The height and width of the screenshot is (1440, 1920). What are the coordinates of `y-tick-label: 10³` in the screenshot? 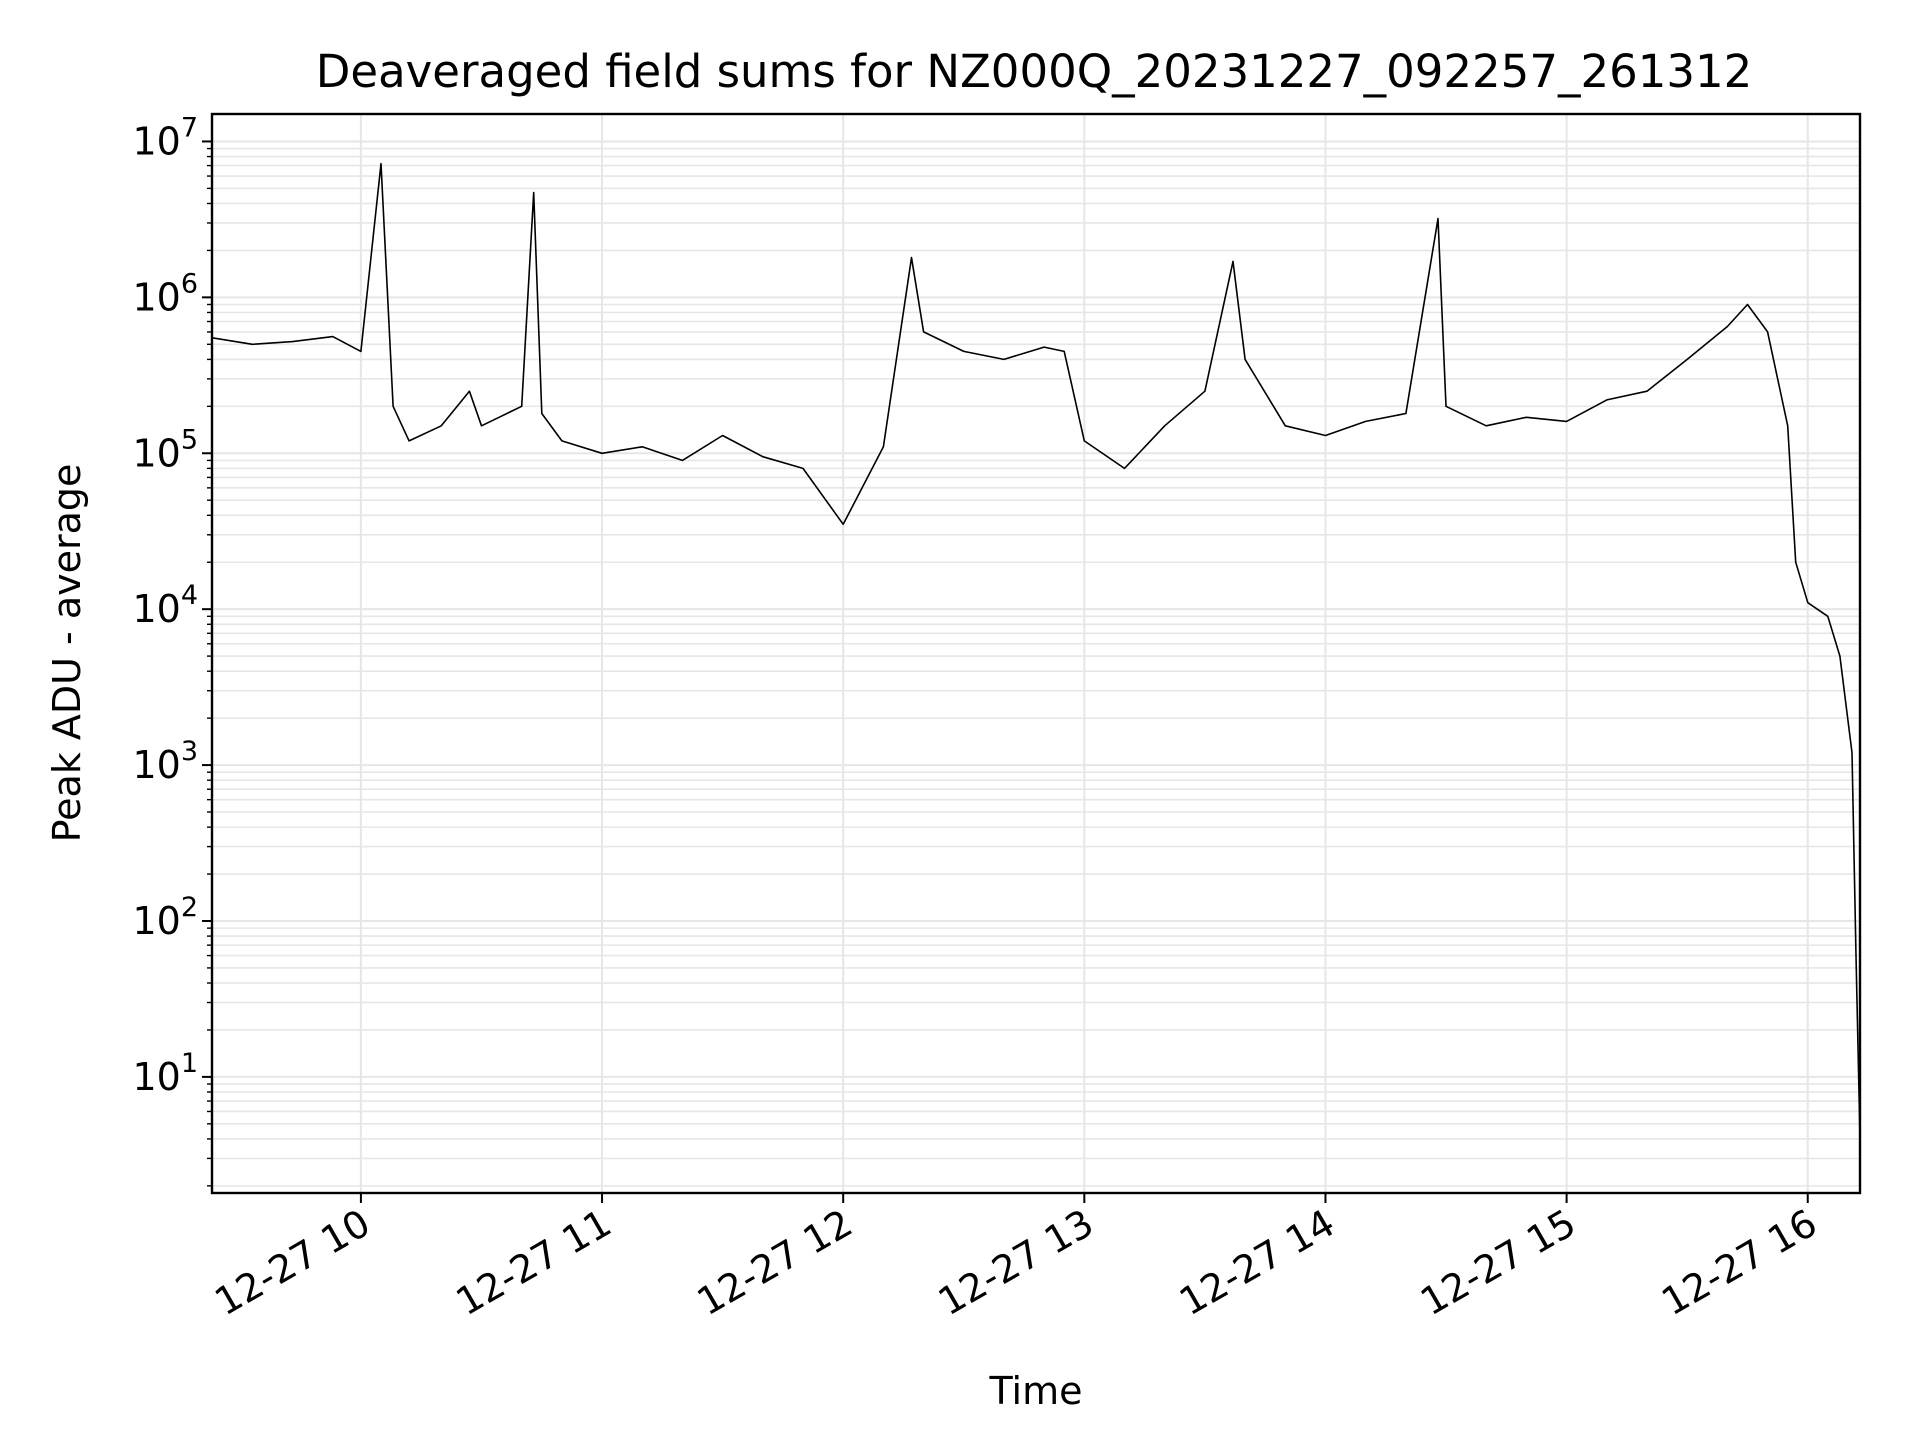 It's located at (165, 761).